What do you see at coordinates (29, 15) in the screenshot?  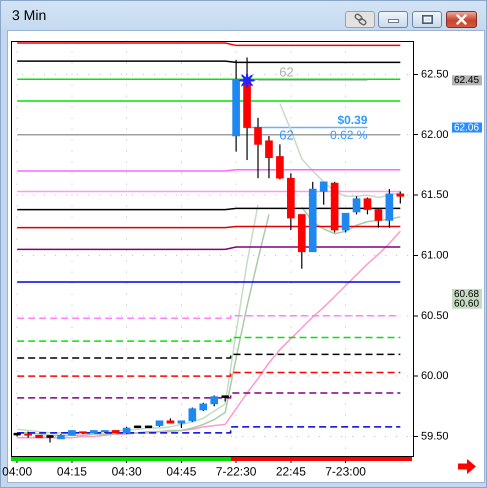 I see `chart-title: 3 Min` at bounding box center [29, 15].